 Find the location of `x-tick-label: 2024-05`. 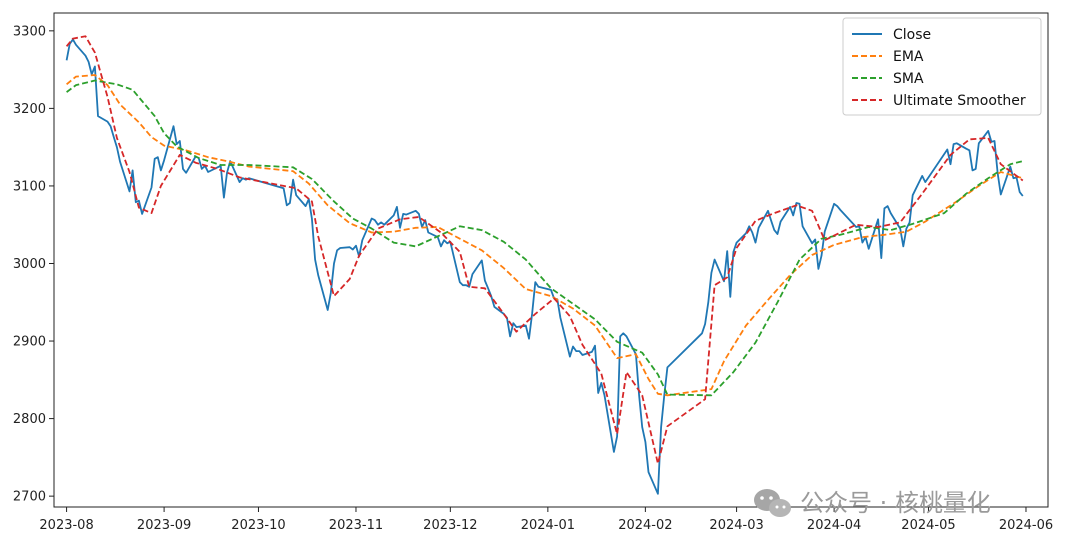

x-tick-label: 2024-05 is located at coordinates (928, 525).